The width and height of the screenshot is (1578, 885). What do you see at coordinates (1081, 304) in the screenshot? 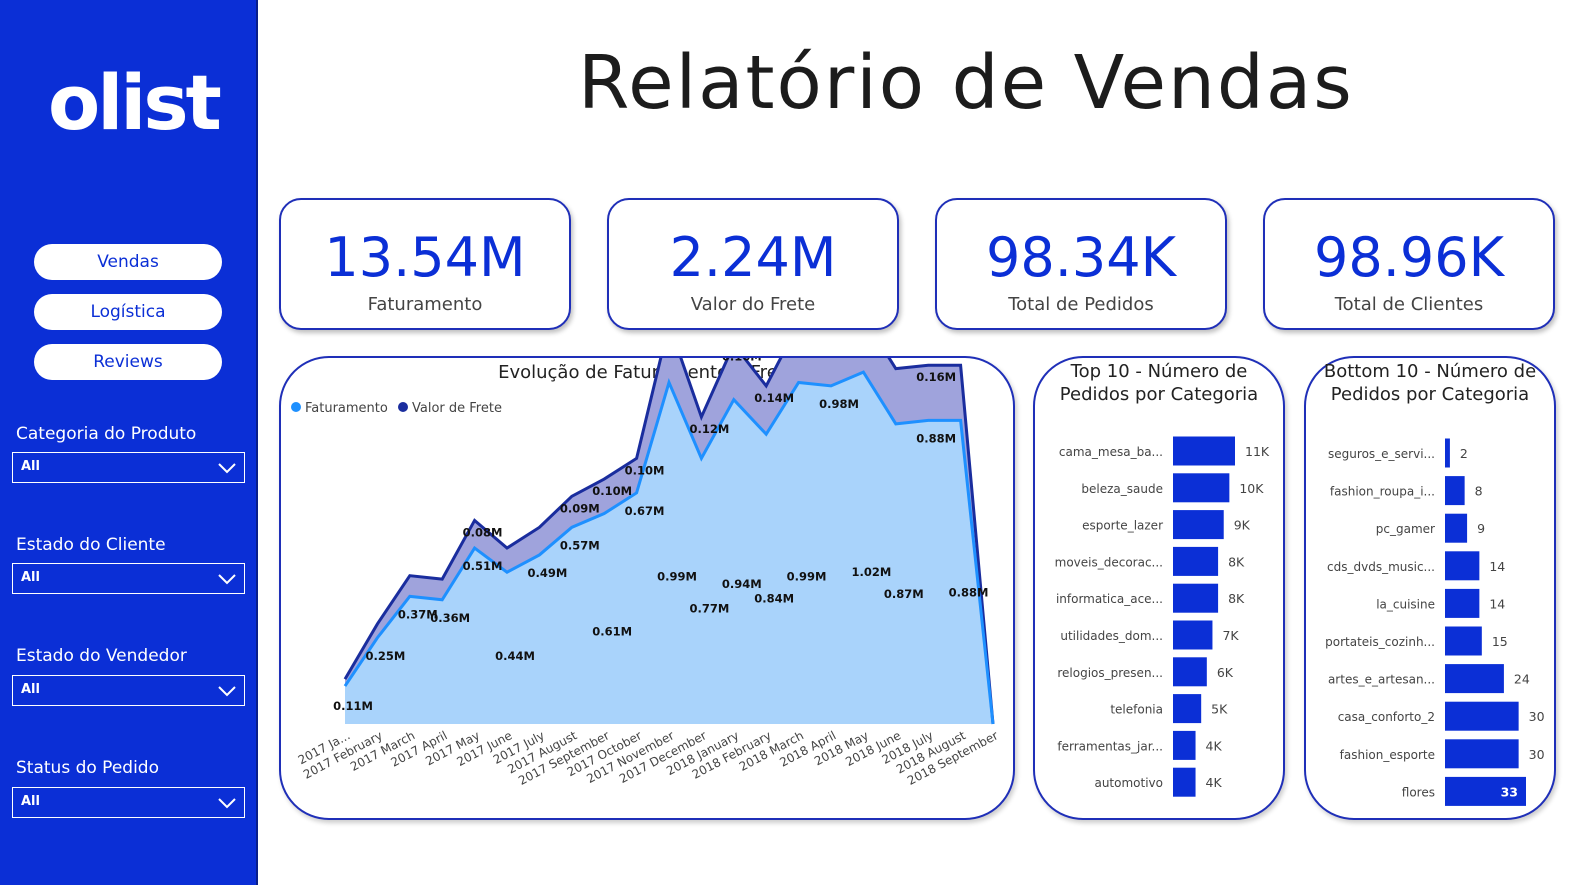
I see `kpi-label: Total de Pedidos` at bounding box center [1081, 304].